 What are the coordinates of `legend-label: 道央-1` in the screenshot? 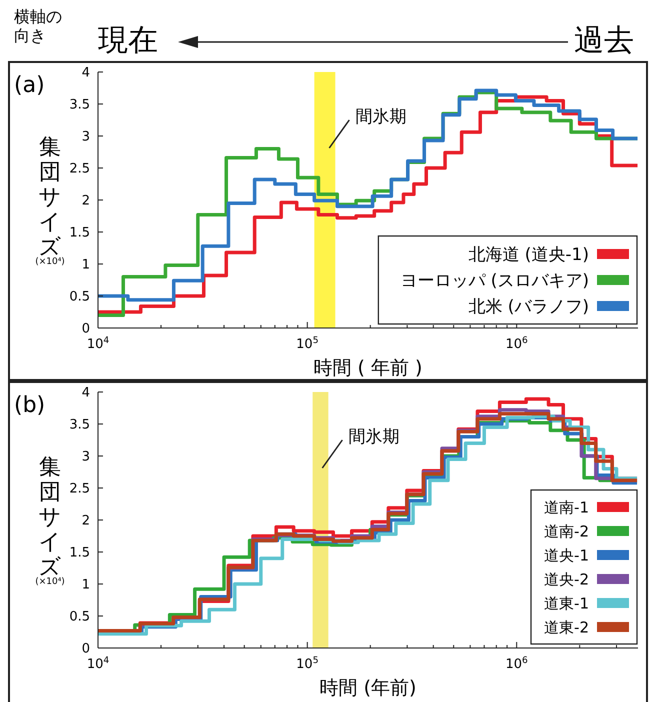 It's located at (566, 555).